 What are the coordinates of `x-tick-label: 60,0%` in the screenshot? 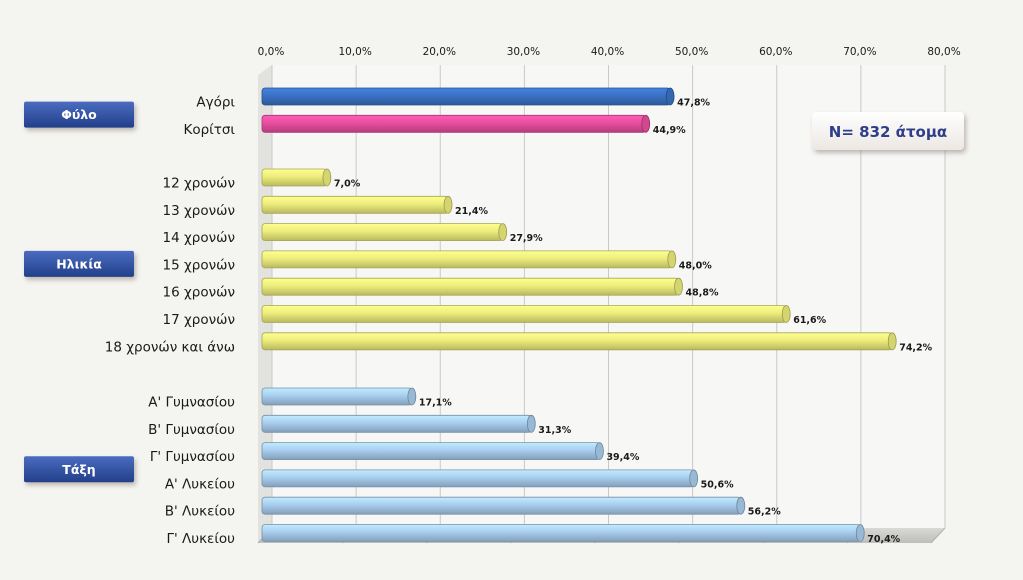 It's located at (775, 52).